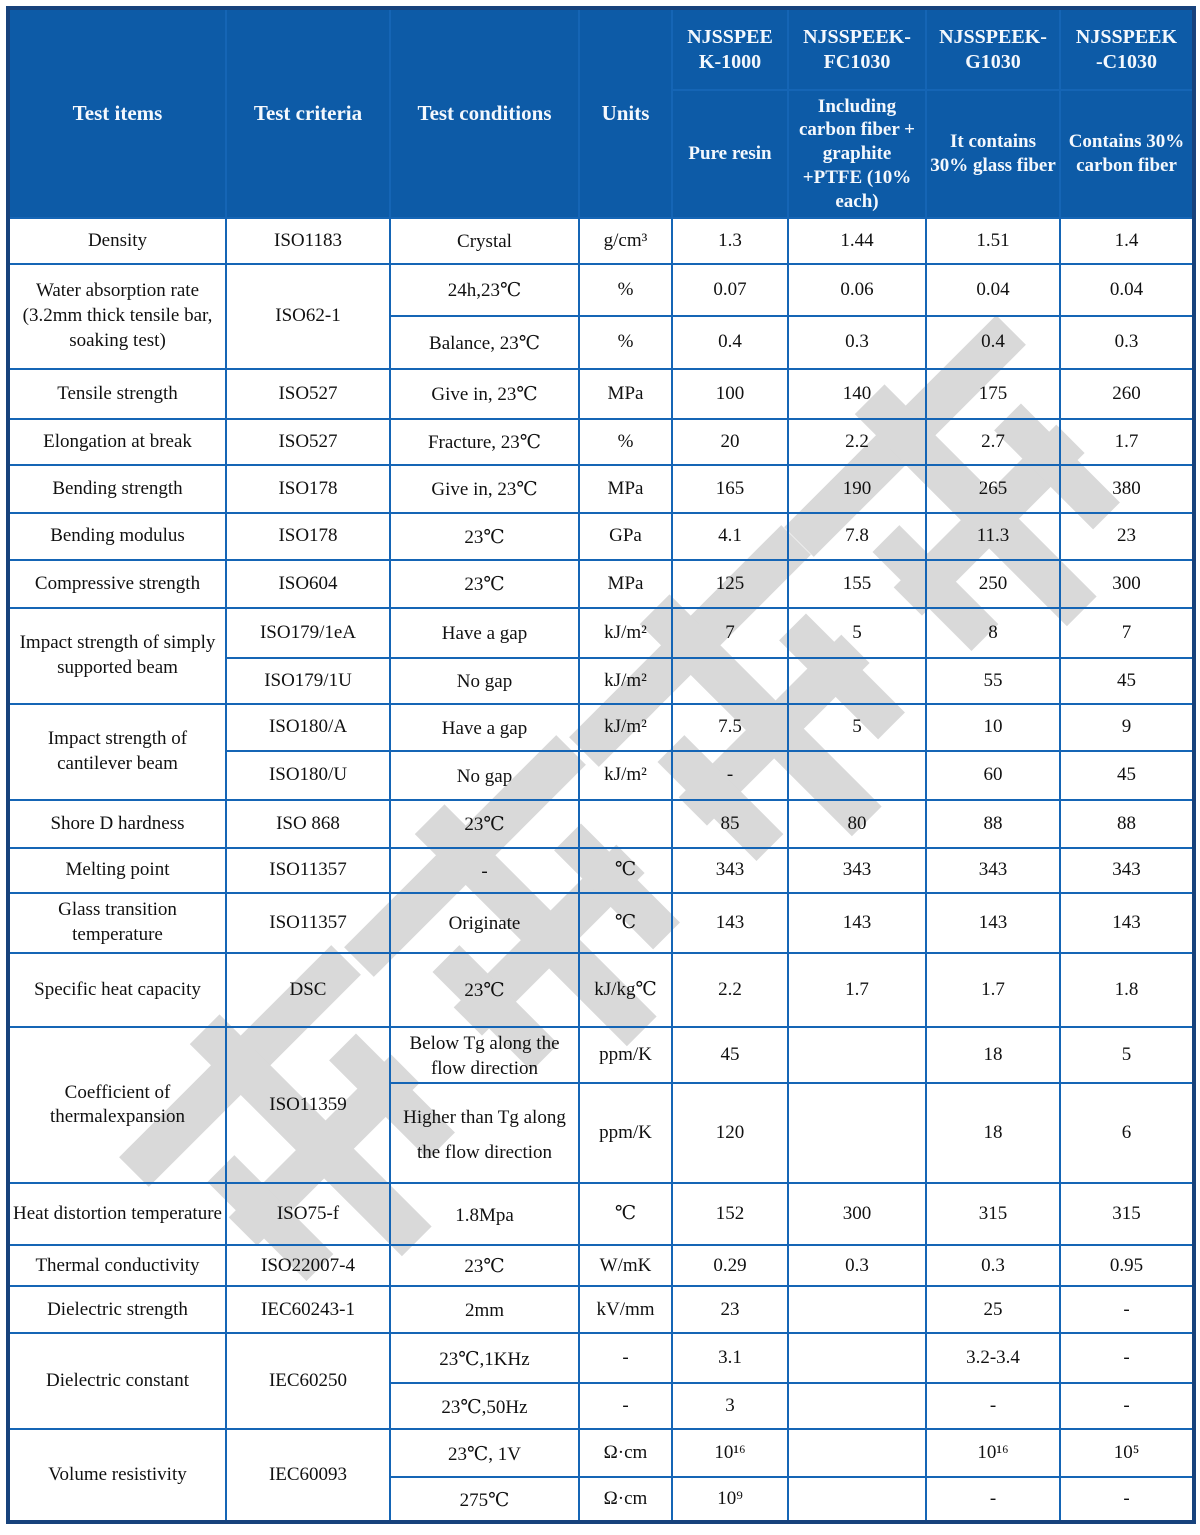 The width and height of the screenshot is (1200, 1535). I want to click on cell-unit: kJ/kg℃, so click(625, 990).